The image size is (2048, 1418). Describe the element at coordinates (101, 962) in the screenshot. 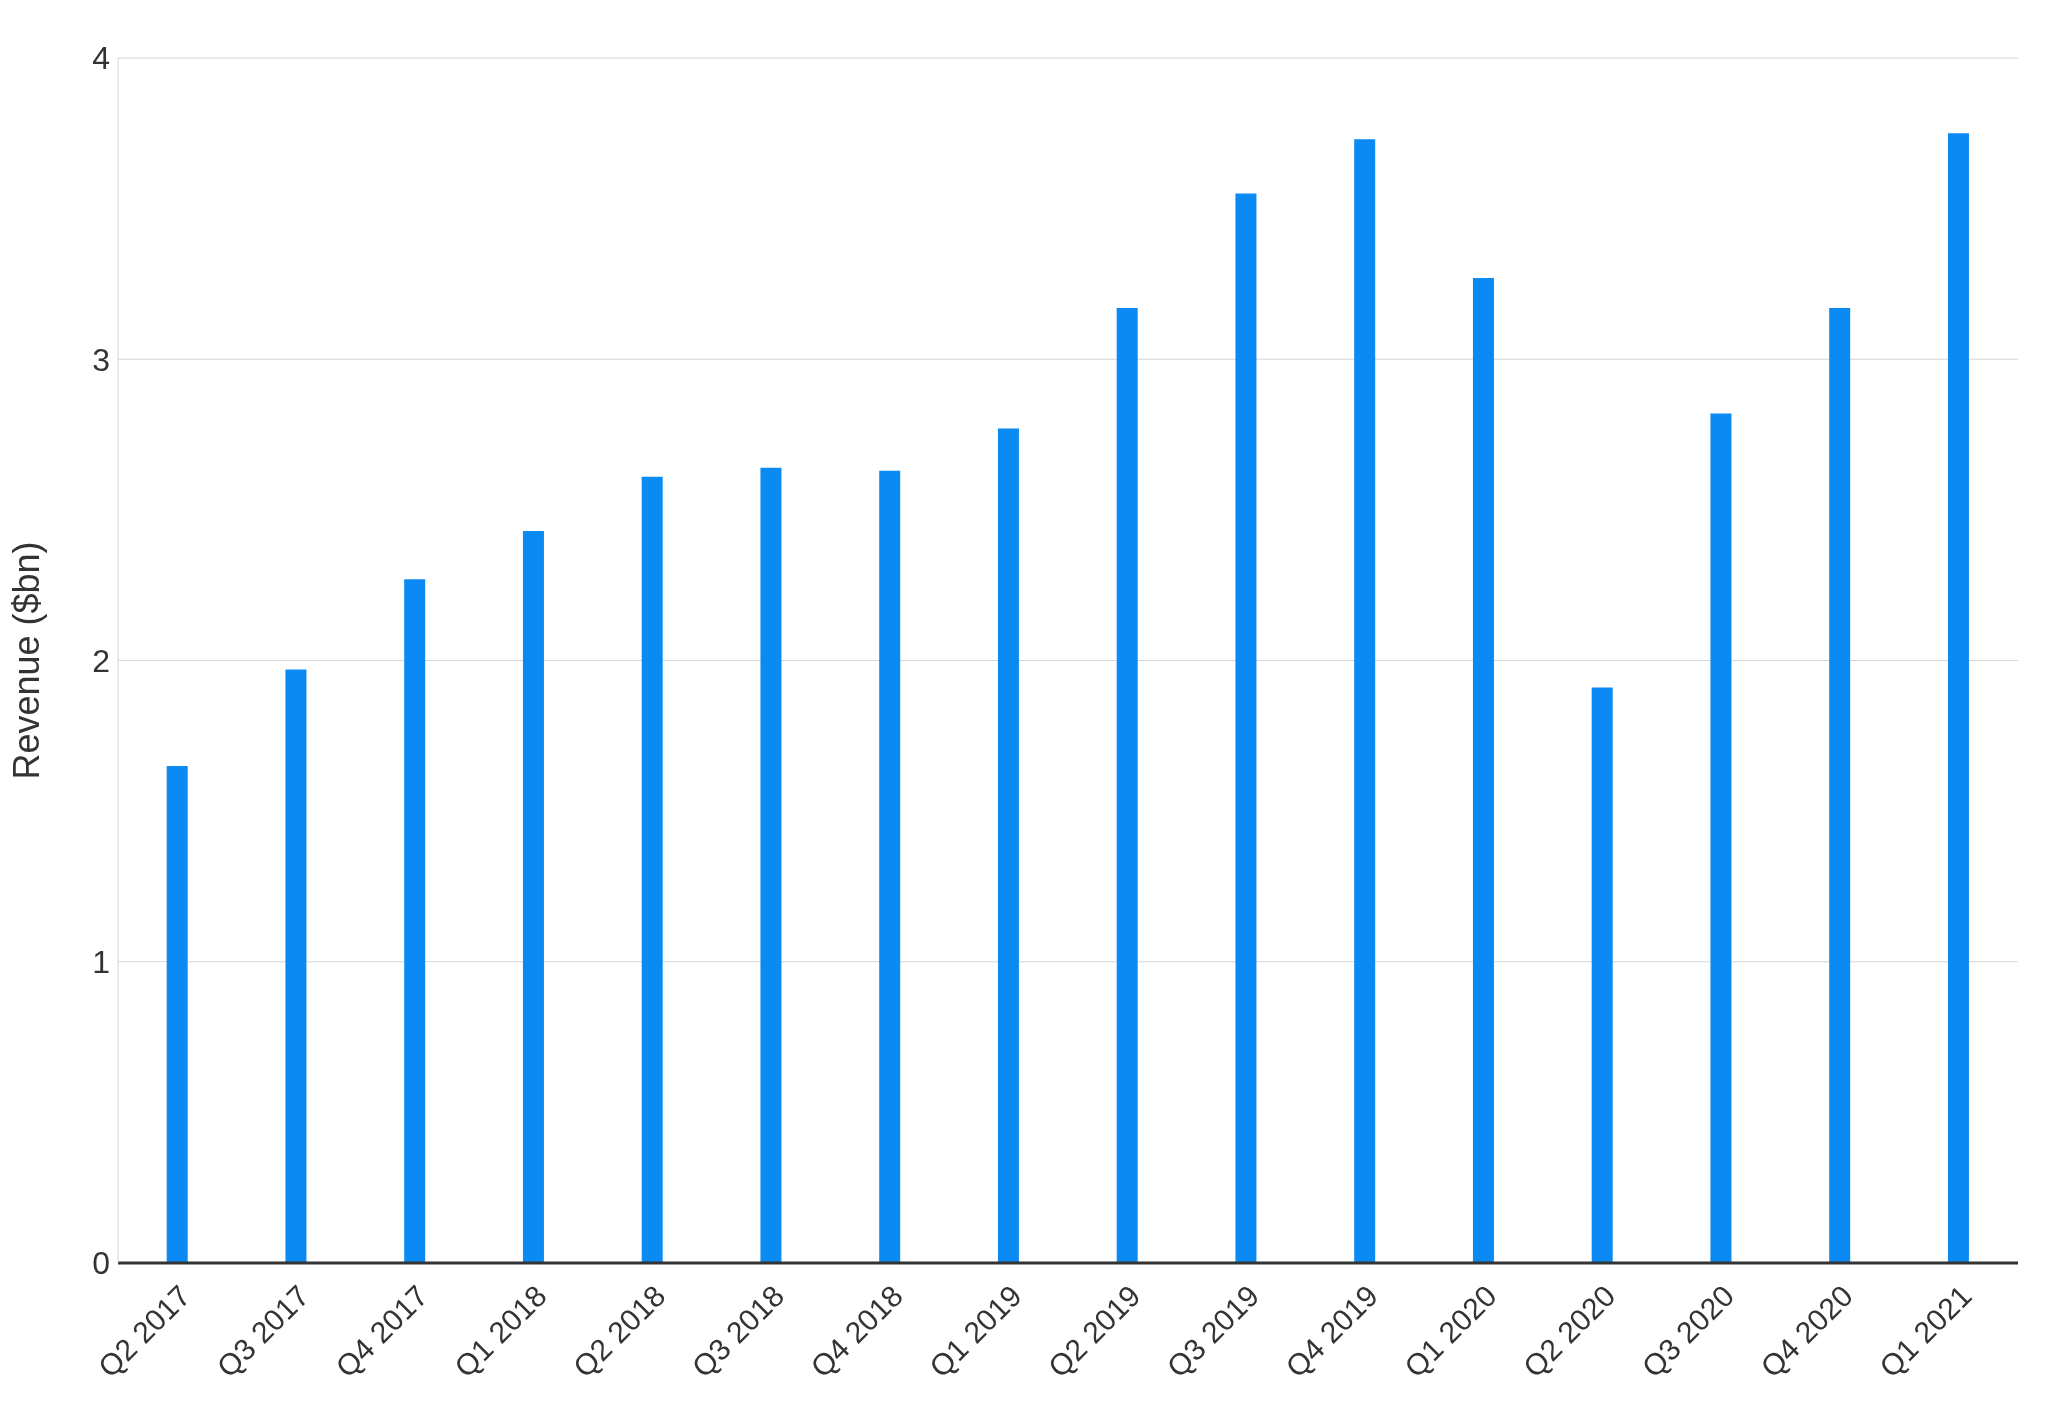

I see `y-tick-label: 1` at that location.